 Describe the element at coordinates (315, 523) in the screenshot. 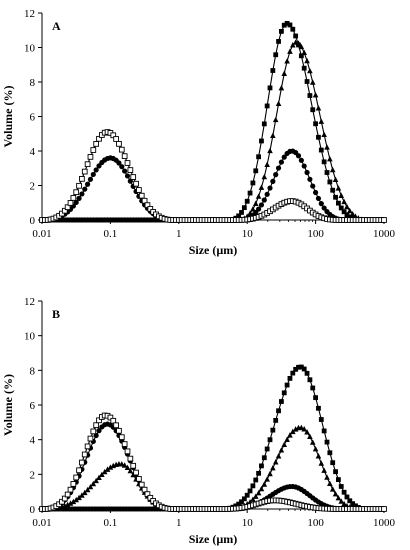

I see `x-tick-label: 100` at that location.